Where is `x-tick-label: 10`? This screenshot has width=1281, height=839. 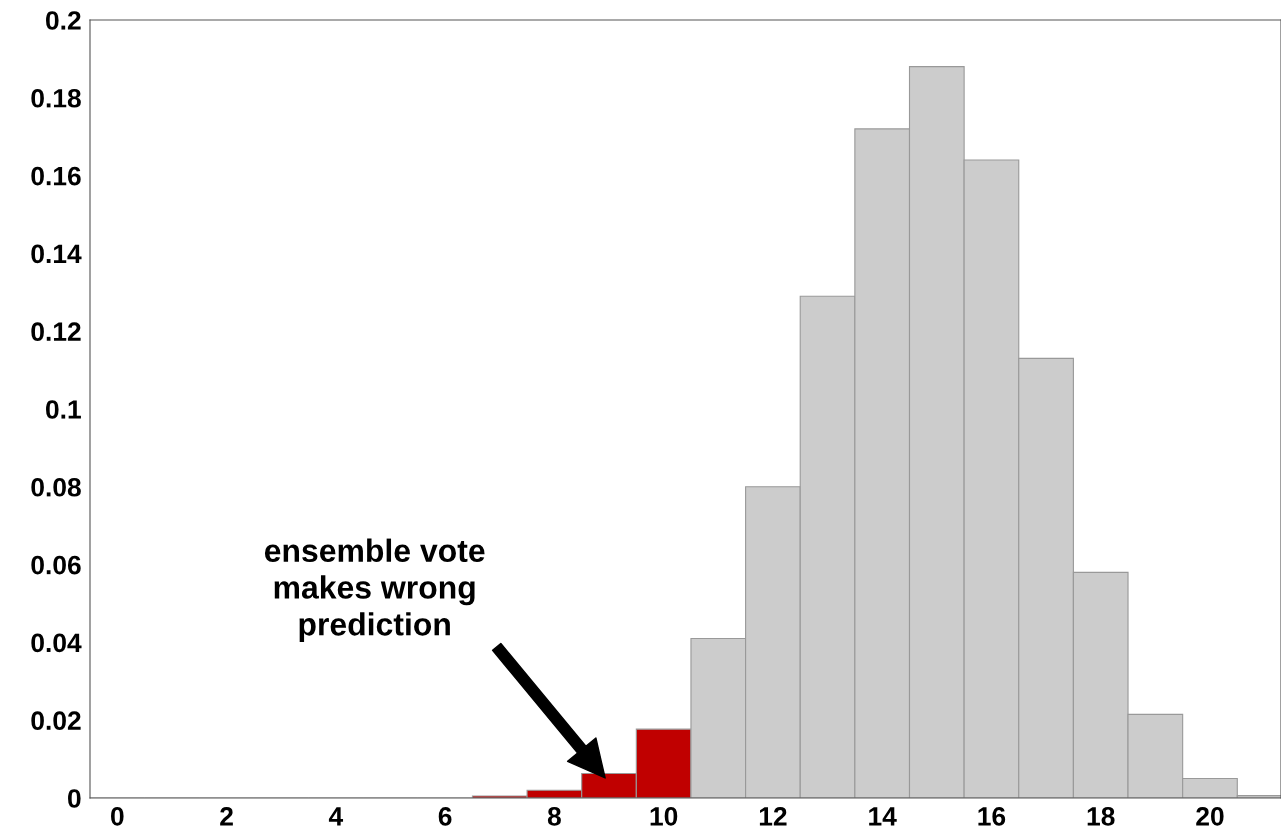 x-tick-label: 10 is located at coordinates (664, 816).